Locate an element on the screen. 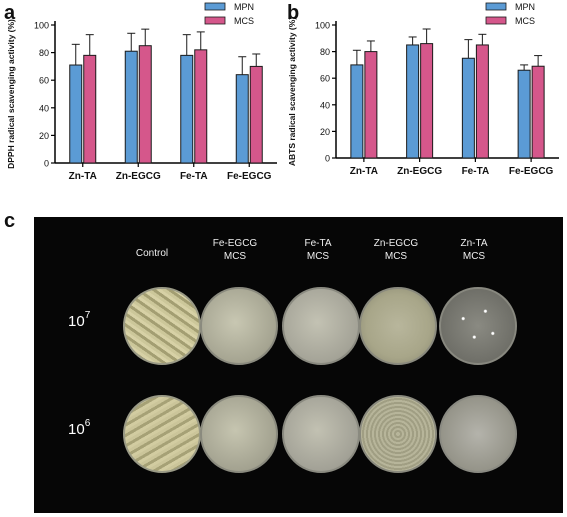 This screenshot has width=567, height=517. y-axis-title: ABTS radical scavenging activity (%) is located at coordinates (292, 91).